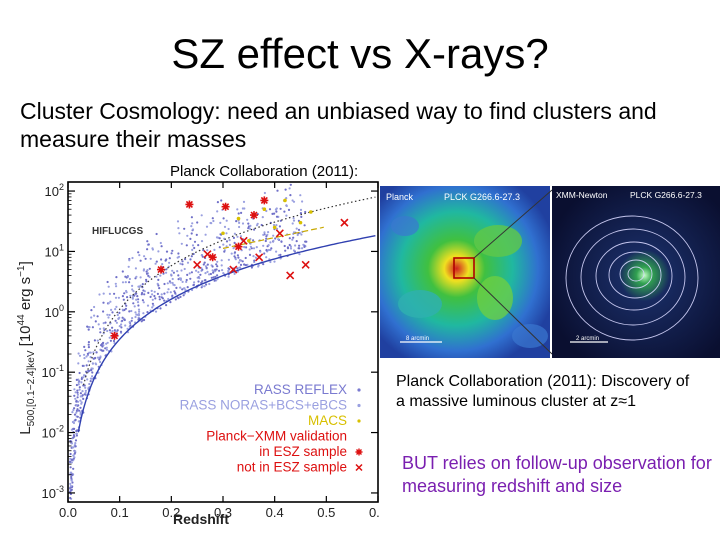 The image size is (720, 540). I want to click on hiflucgs-annotation: HIFLUCGS, so click(117, 231).